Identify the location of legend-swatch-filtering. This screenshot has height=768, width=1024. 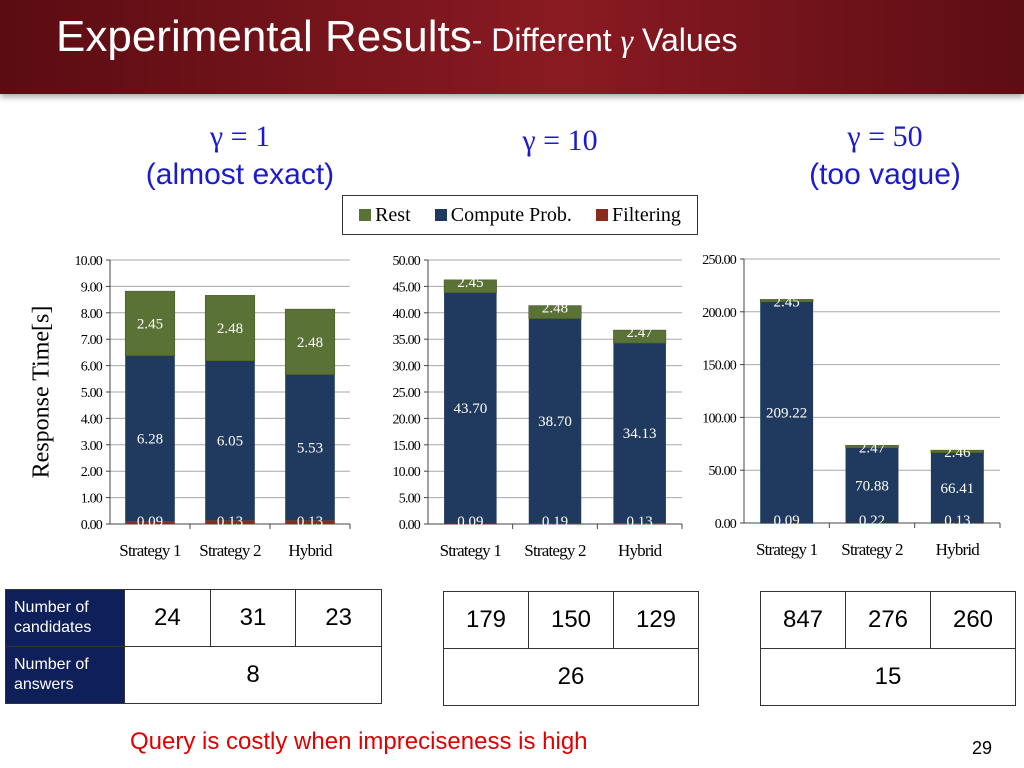
(602, 215).